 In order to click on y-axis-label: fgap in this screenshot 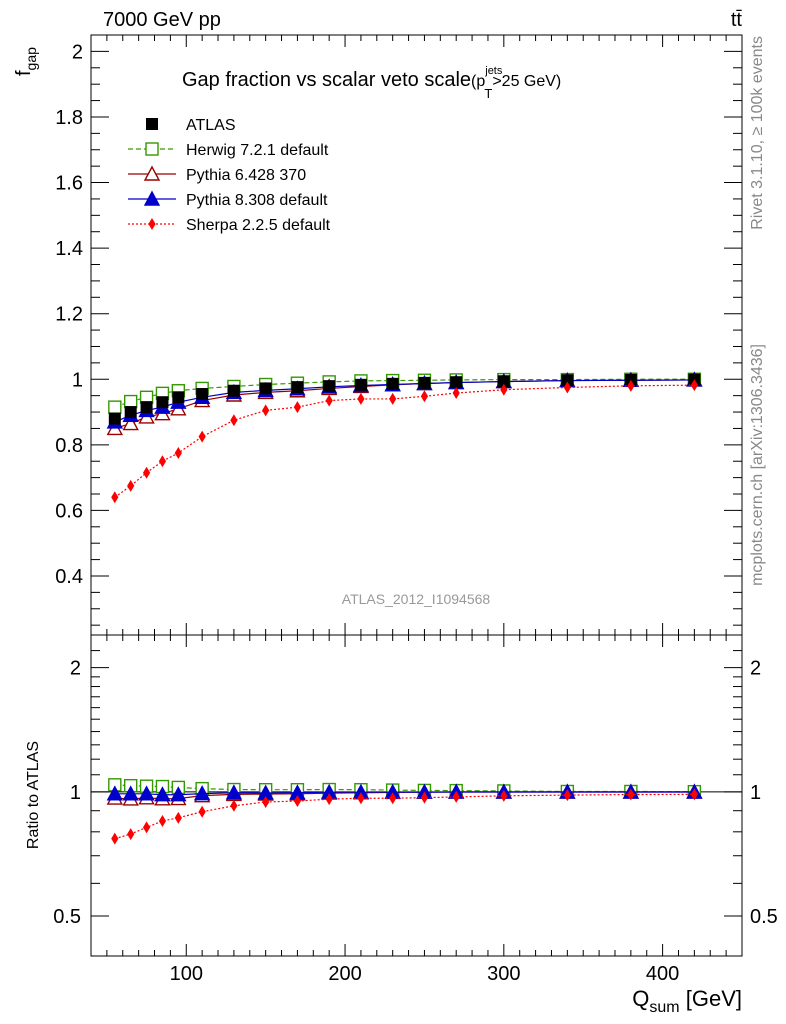, I will do `click(26, 61)`.